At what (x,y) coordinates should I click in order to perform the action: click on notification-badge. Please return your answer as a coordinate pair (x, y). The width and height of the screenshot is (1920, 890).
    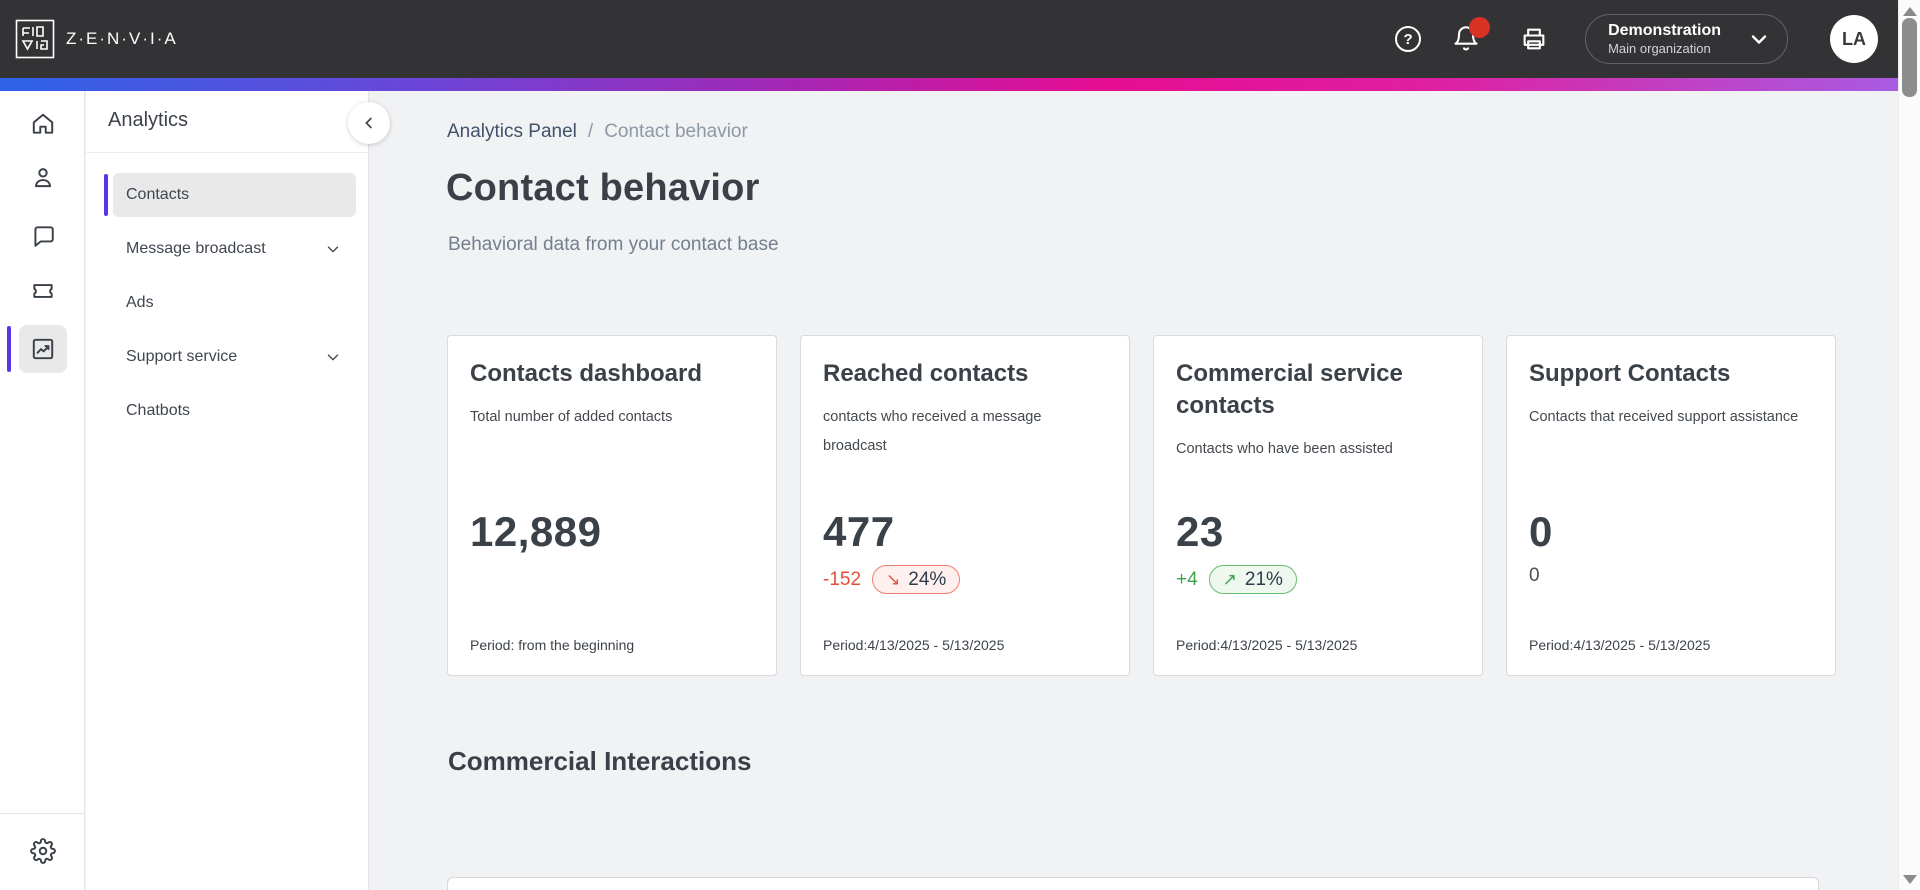
    Looking at the image, I should click on (1480, 27).